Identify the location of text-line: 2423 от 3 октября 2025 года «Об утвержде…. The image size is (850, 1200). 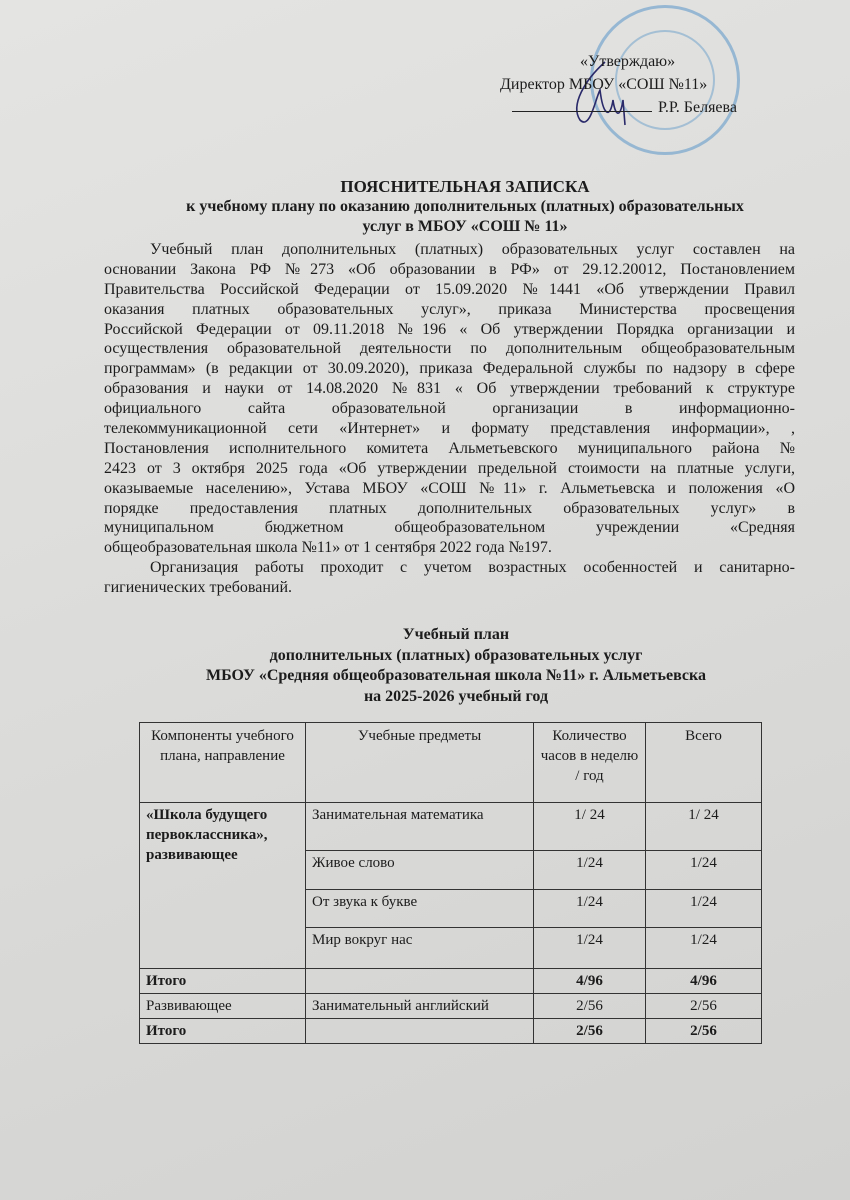
(449, 468).